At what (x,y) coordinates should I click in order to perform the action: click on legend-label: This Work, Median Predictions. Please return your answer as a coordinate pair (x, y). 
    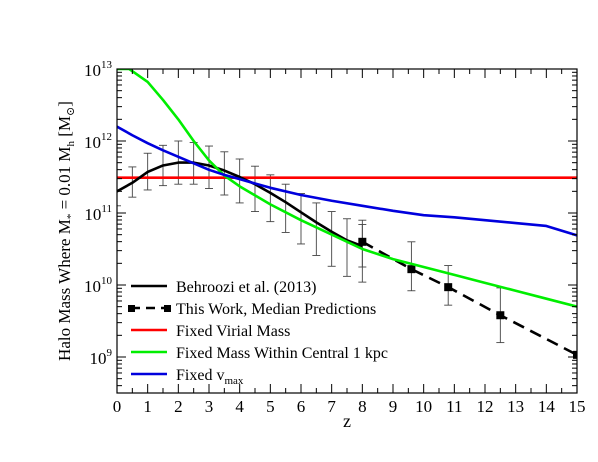
    Looking at the image, I should click on (276, 309).